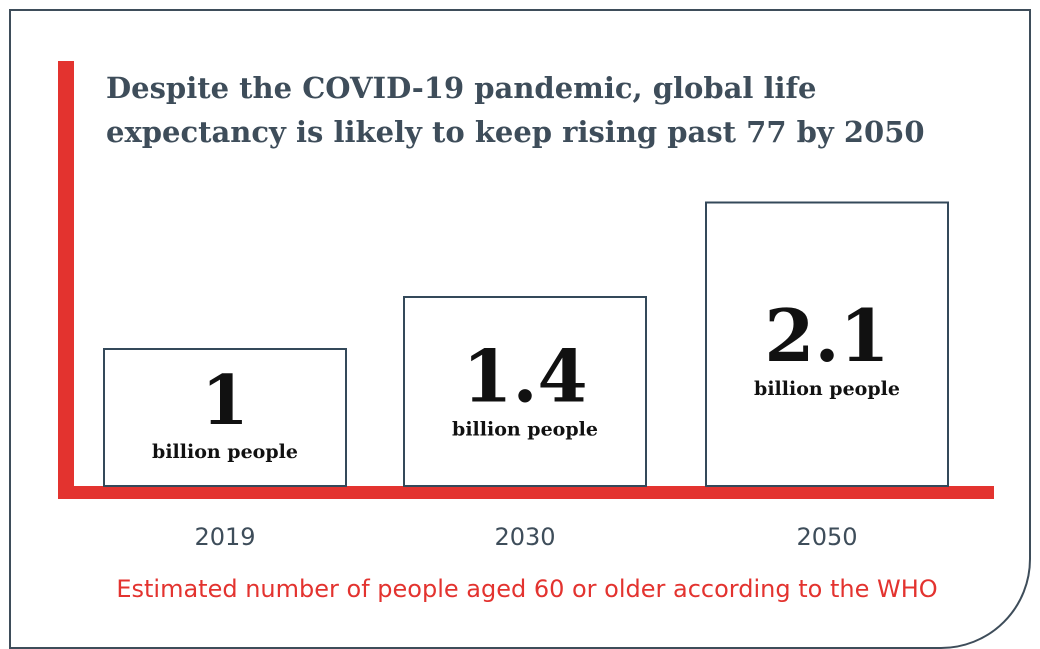 The height and width of the screenshot is (649, 1040). What do you see at coordinates (525, 430) in the screenshot?
I see `bar-unit-label-2030: billion people` at bounding box center [525, 430].